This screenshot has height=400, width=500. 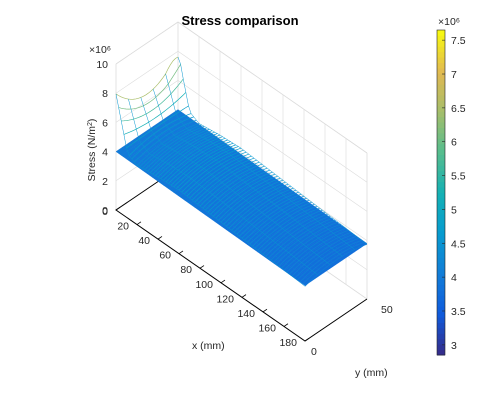 I want to click on z-axis-label: Stress (N/m2), so click(x=92, y=150).